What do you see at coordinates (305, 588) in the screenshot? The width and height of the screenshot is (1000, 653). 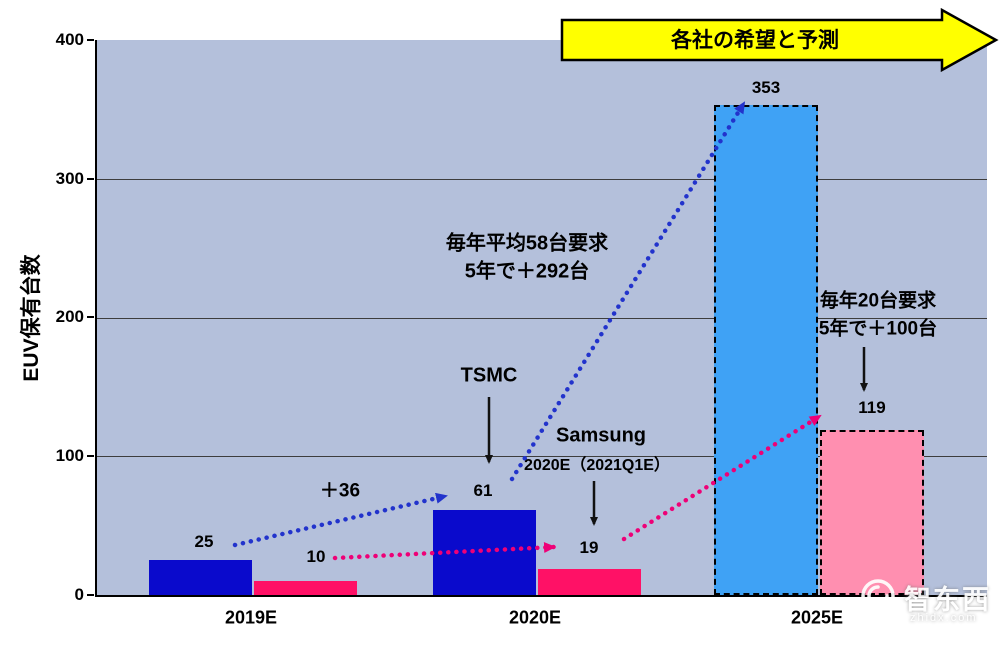 I see `bar-samsung-2019` at bounding box center [305, 588].